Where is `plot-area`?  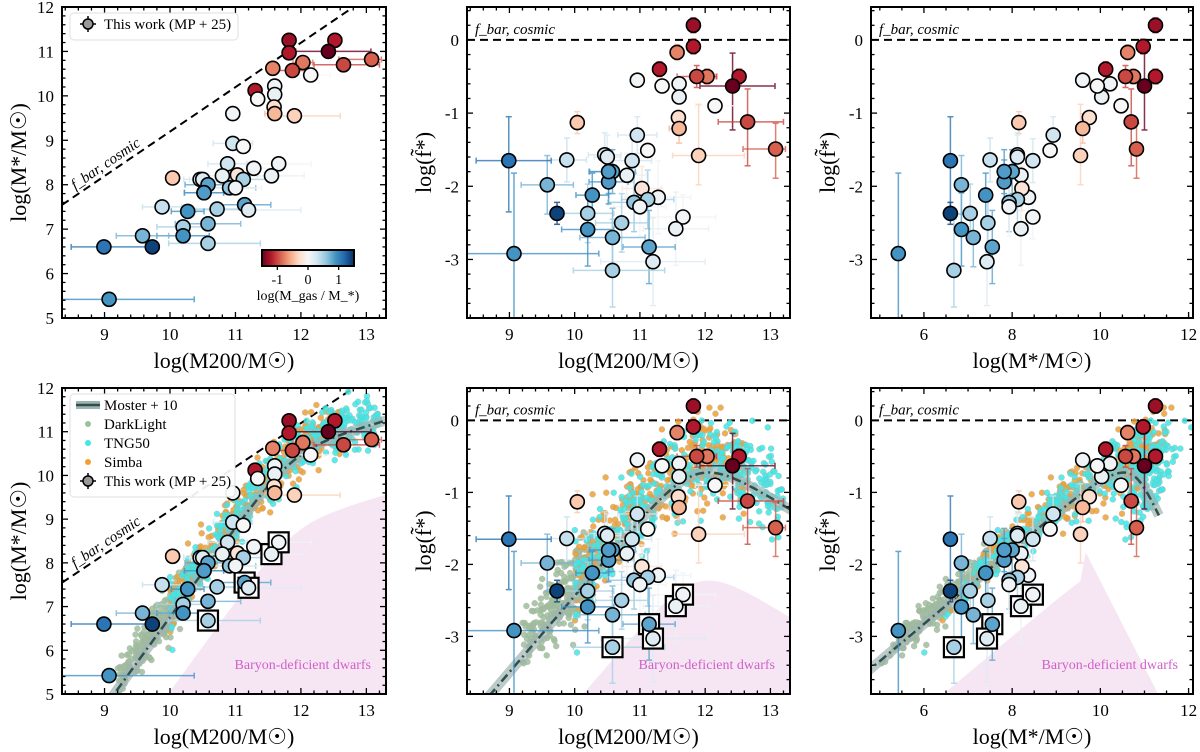 plot-area is located at coordinates (1032, 546).